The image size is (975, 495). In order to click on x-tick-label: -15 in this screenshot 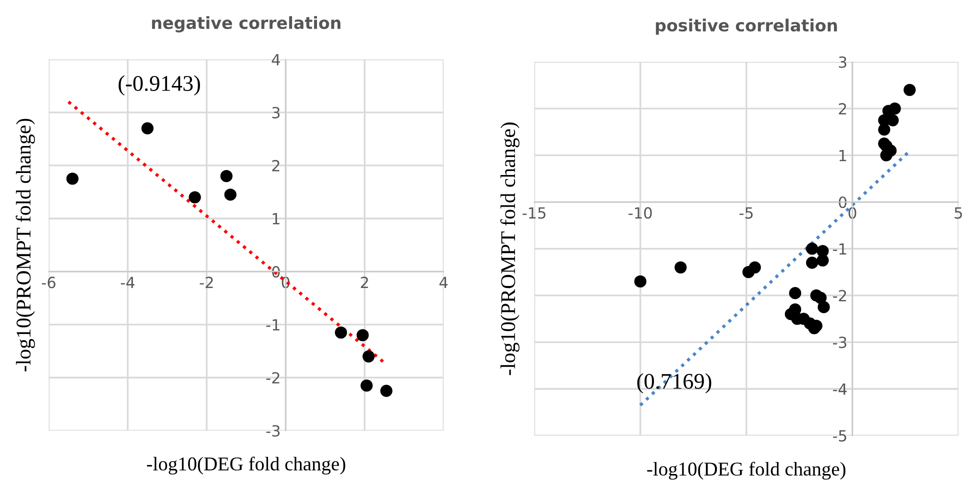, I will do `click(534, 213)`.